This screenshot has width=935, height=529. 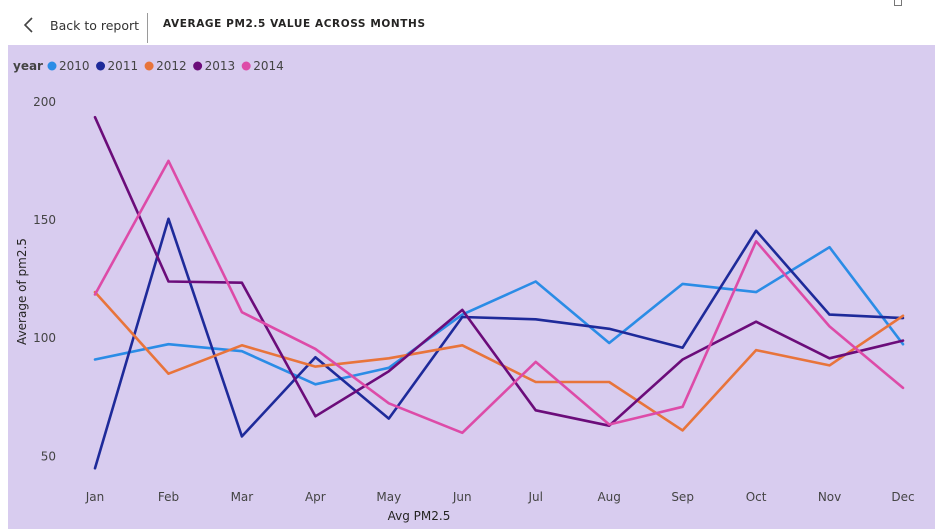 What do you see at coordinates (95, 497) in the screenshot?
I see `x-tick-label-jan: Jan` at bounding box center [95, 497].